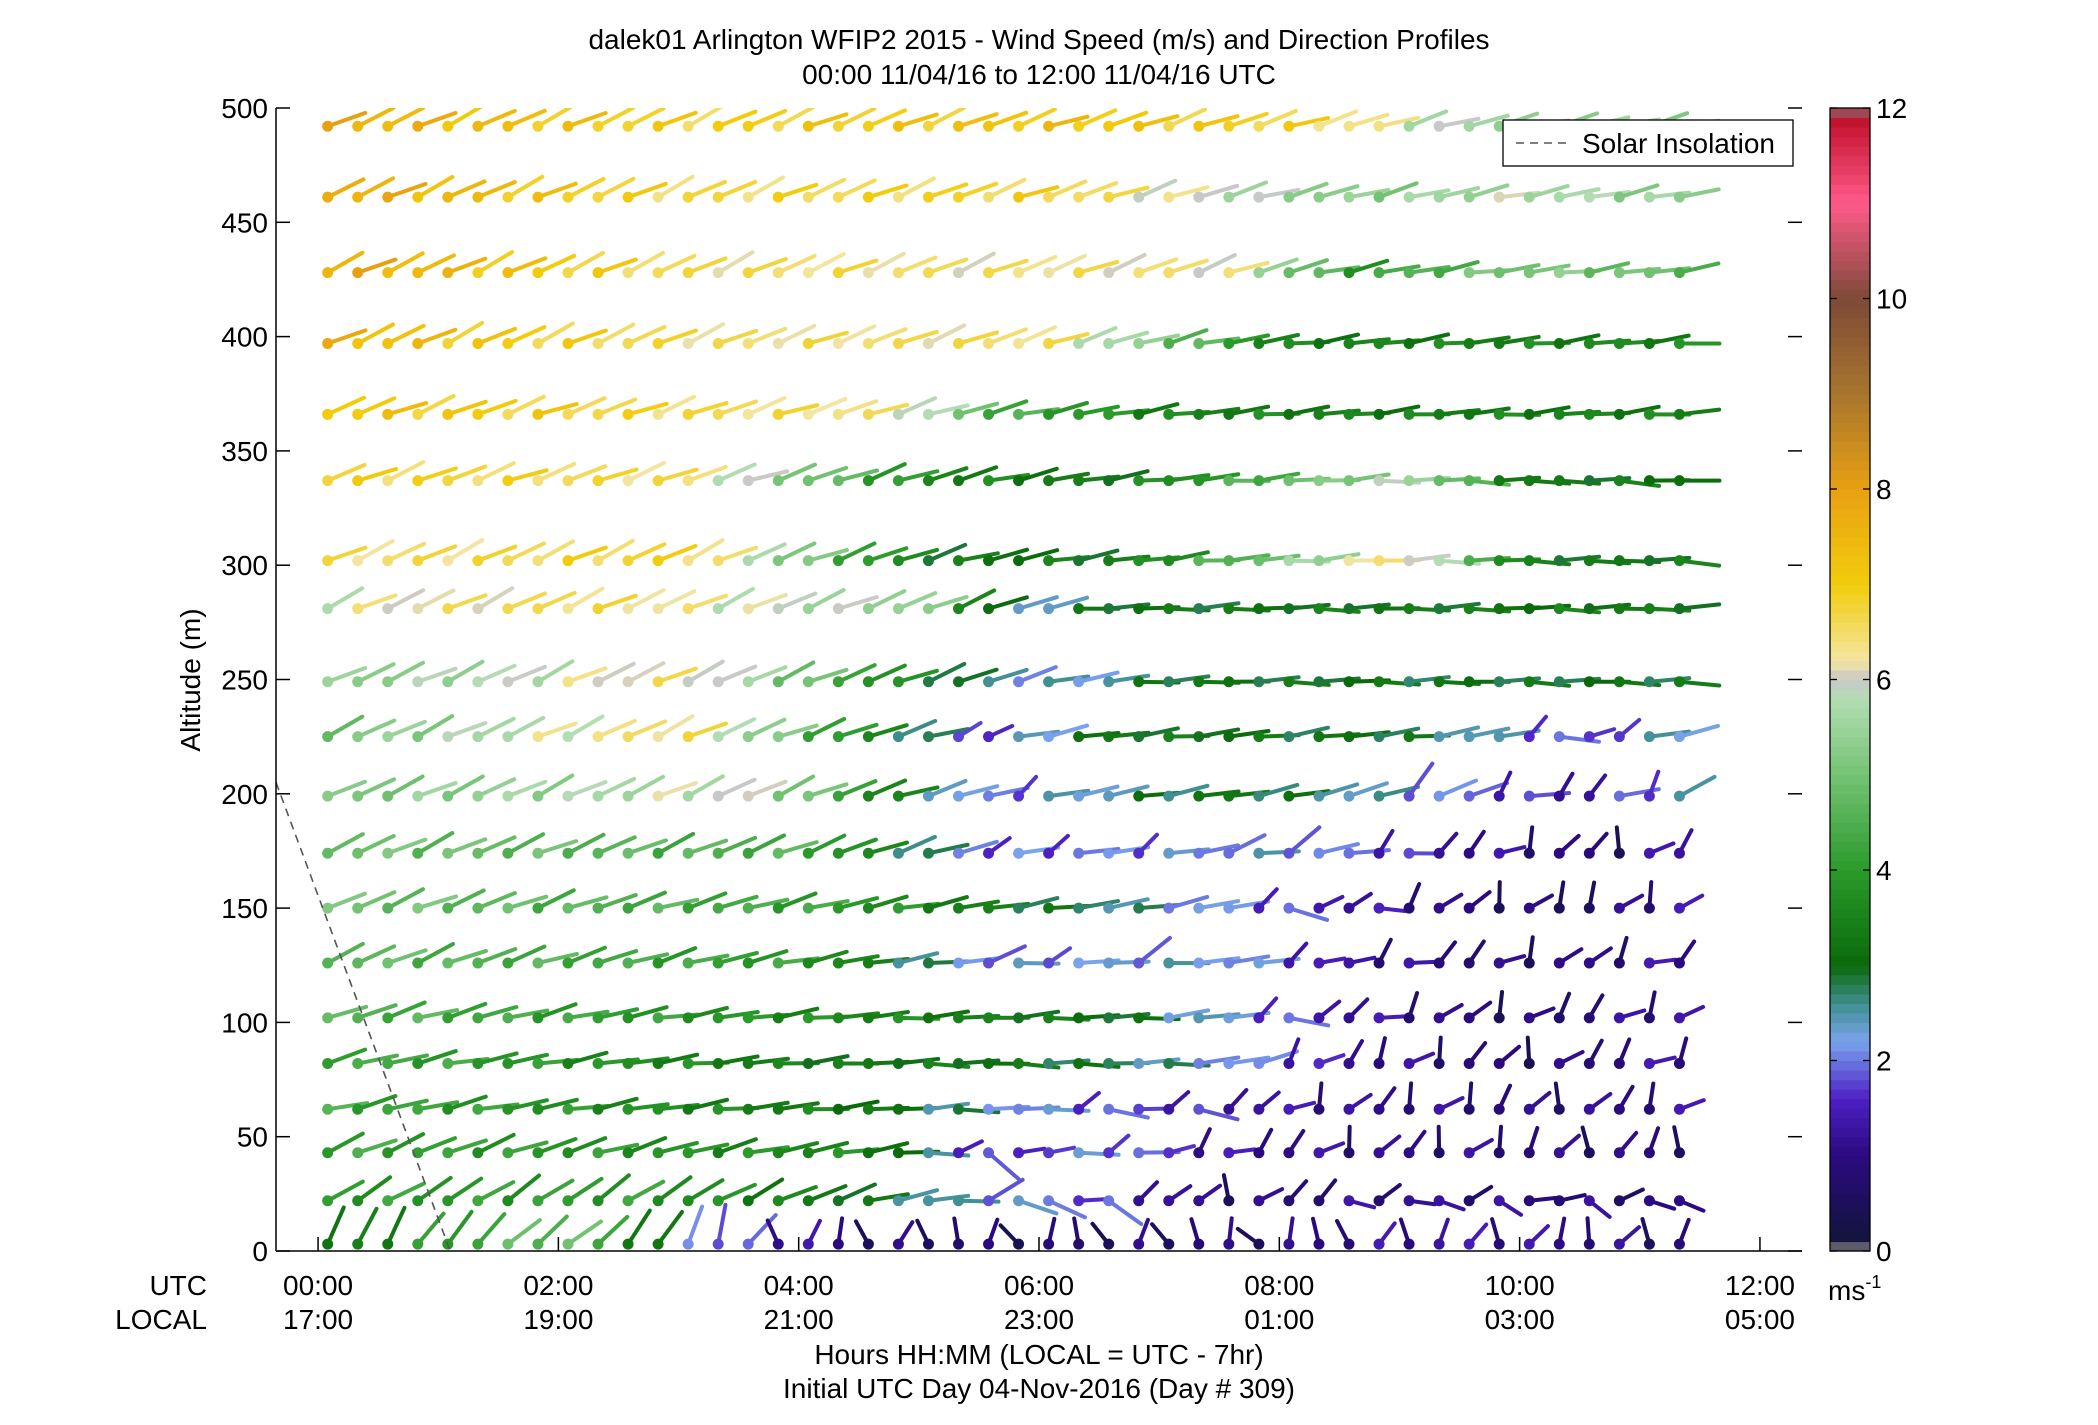 This screenshot has height=1425, width=2098. Describe the element at coordinates (244, 222) in the screenshot. I see `y-tick-label: 450` at that location.